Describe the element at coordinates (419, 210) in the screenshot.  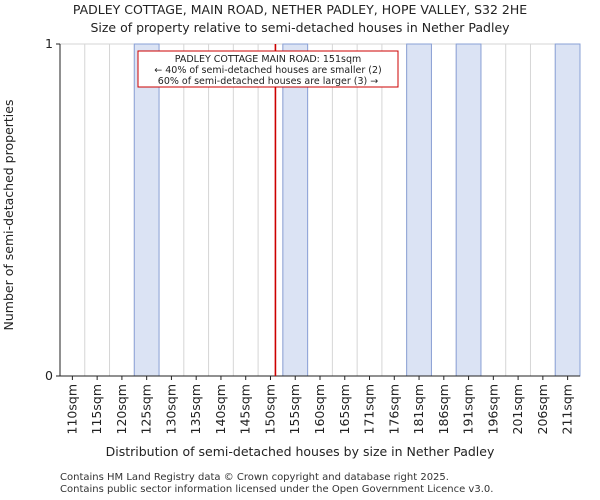
I see `bar-181sqm` at that location.